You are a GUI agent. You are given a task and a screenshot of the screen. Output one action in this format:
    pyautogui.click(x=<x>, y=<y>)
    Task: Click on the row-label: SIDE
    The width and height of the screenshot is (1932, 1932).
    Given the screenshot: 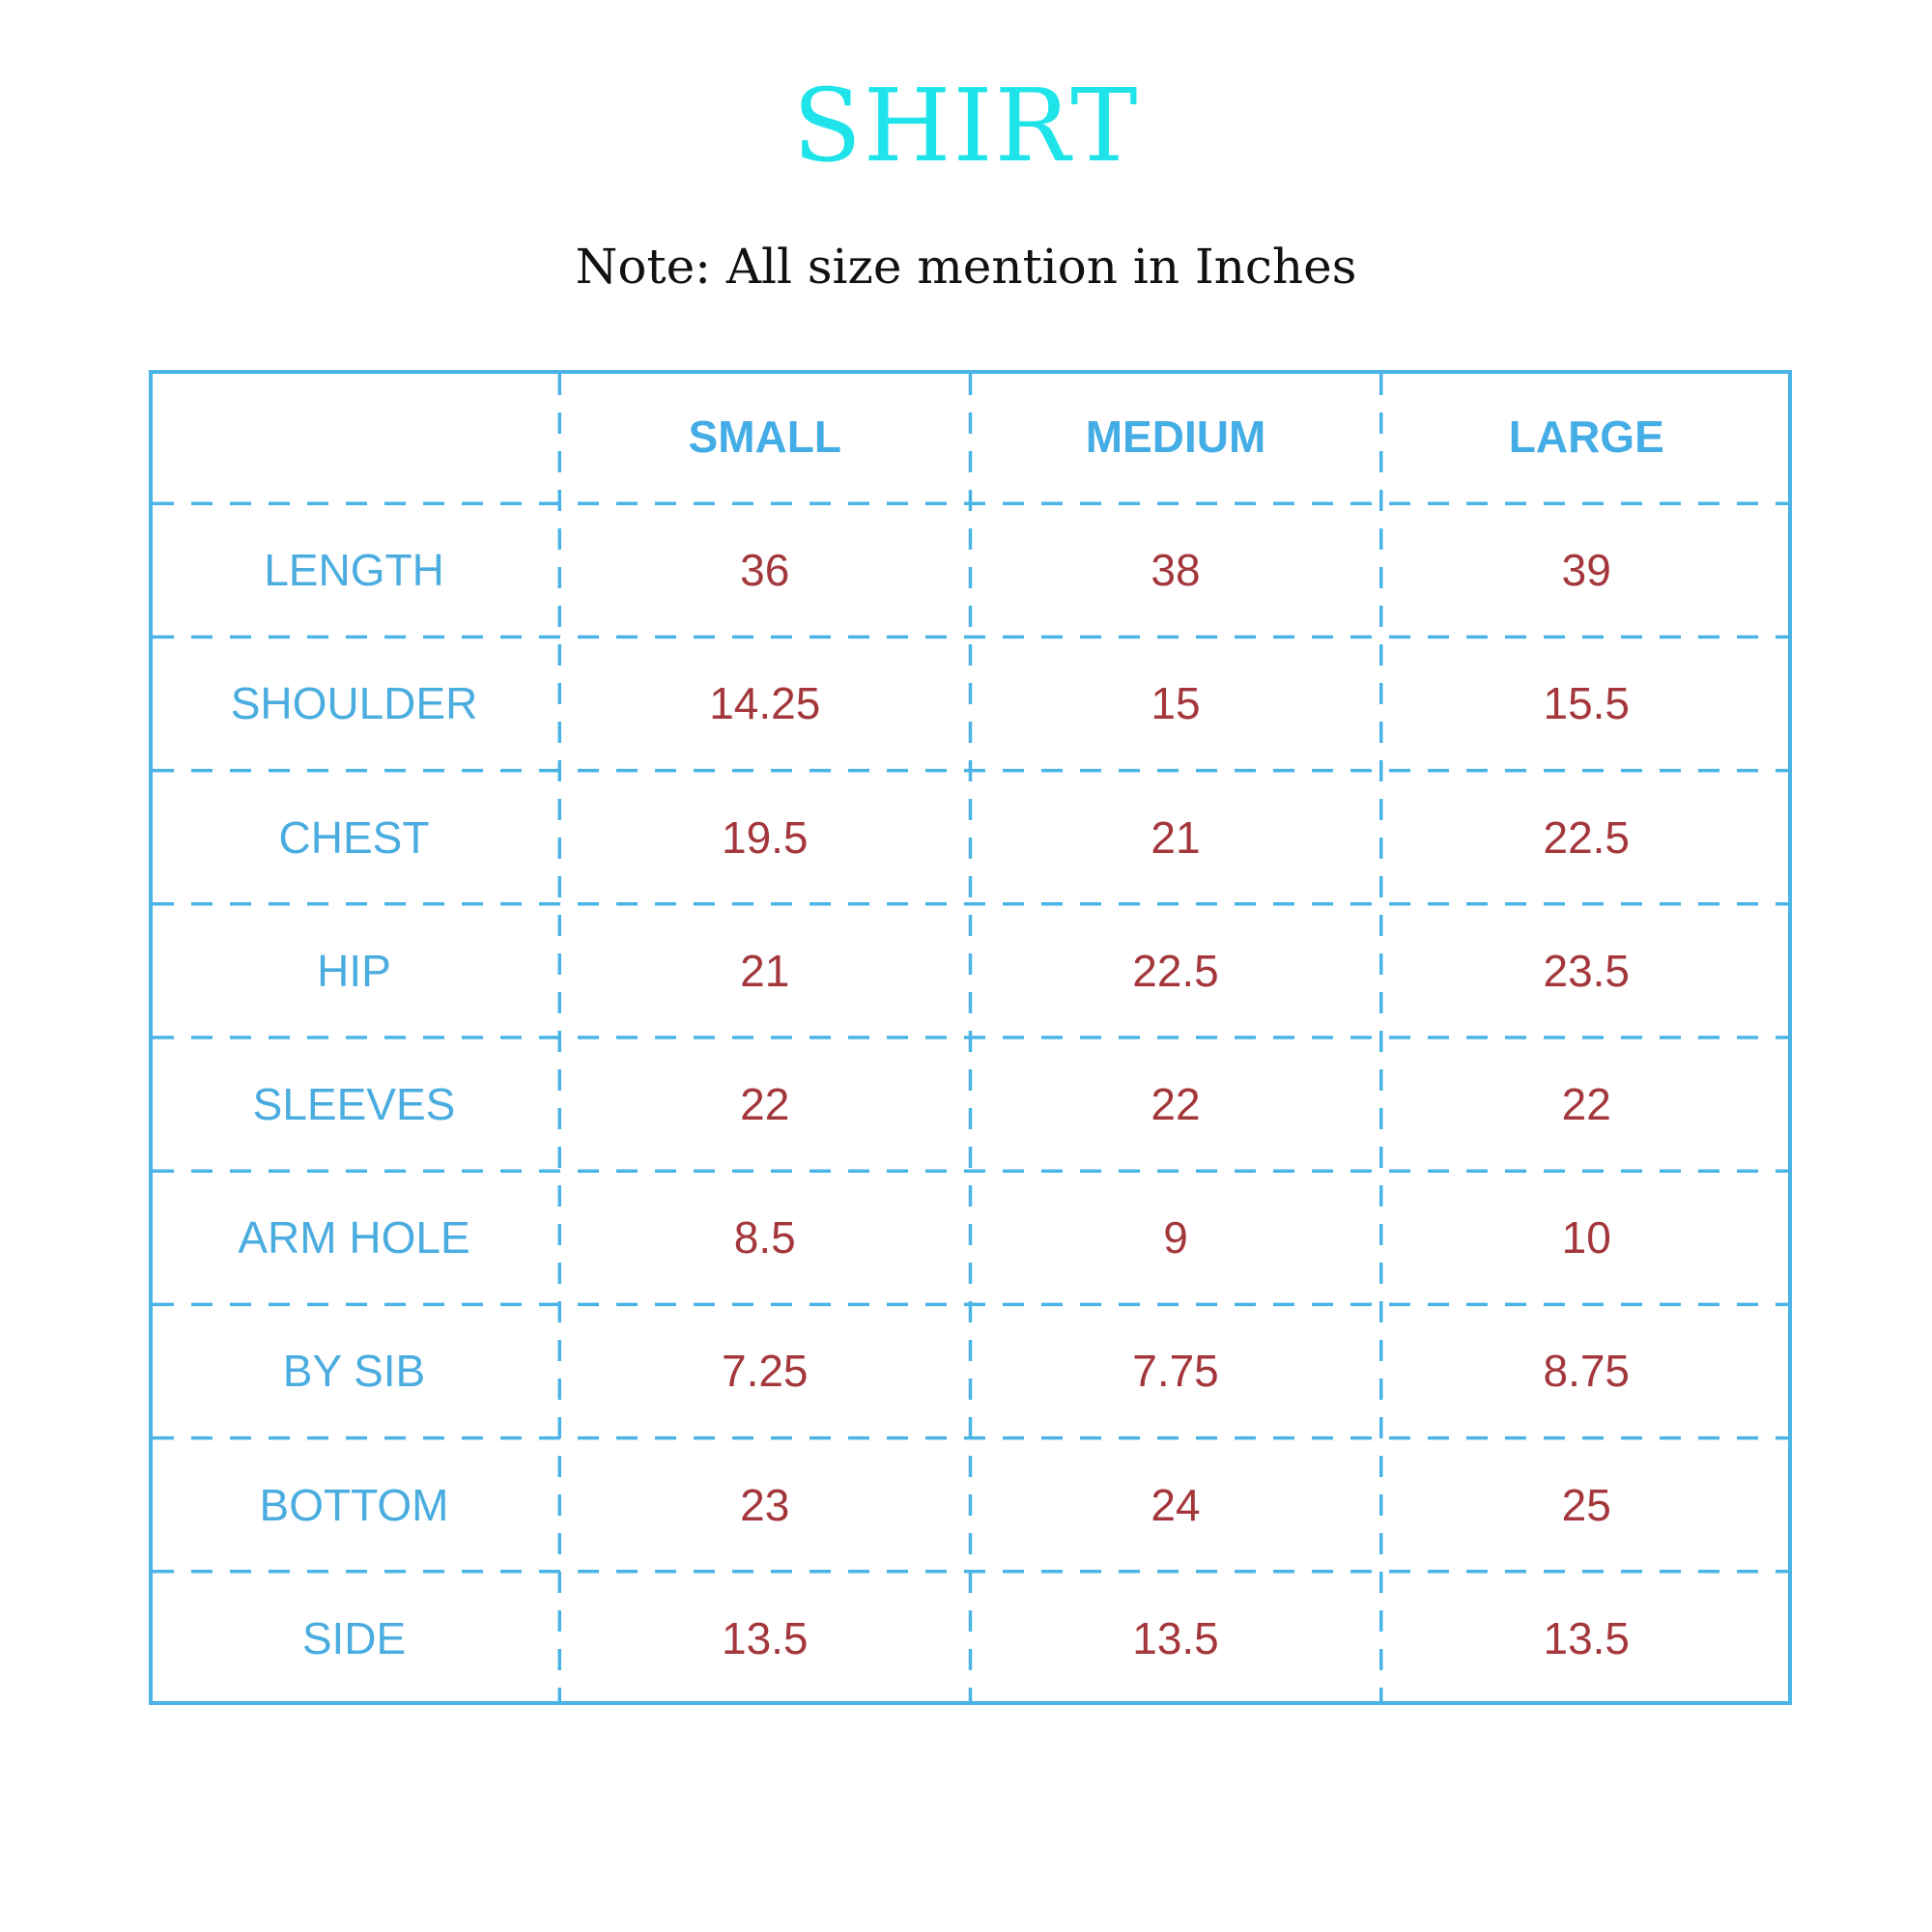 What is the action you would take?
    pyautogui.click(x=354, y=1637)
    